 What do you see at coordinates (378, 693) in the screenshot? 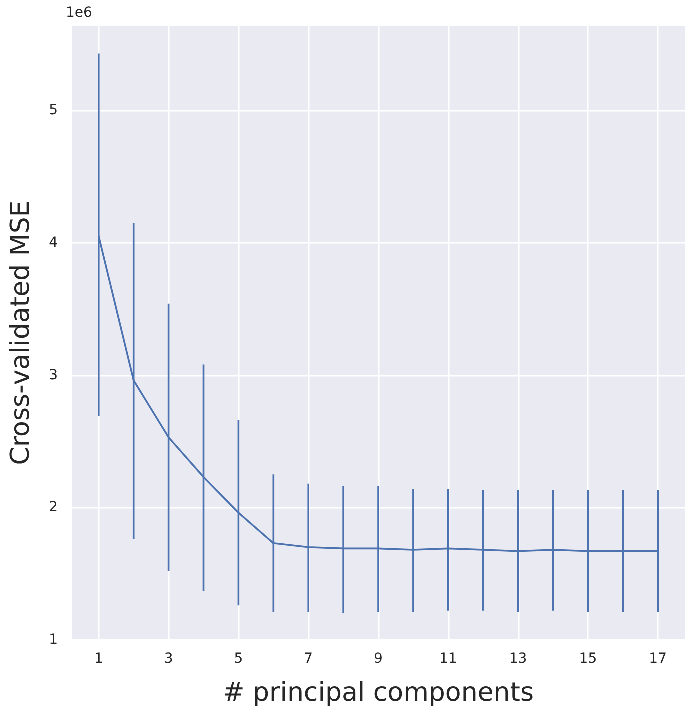
I see `x-axis-title: # principal components` at bounding box center [378, 693].